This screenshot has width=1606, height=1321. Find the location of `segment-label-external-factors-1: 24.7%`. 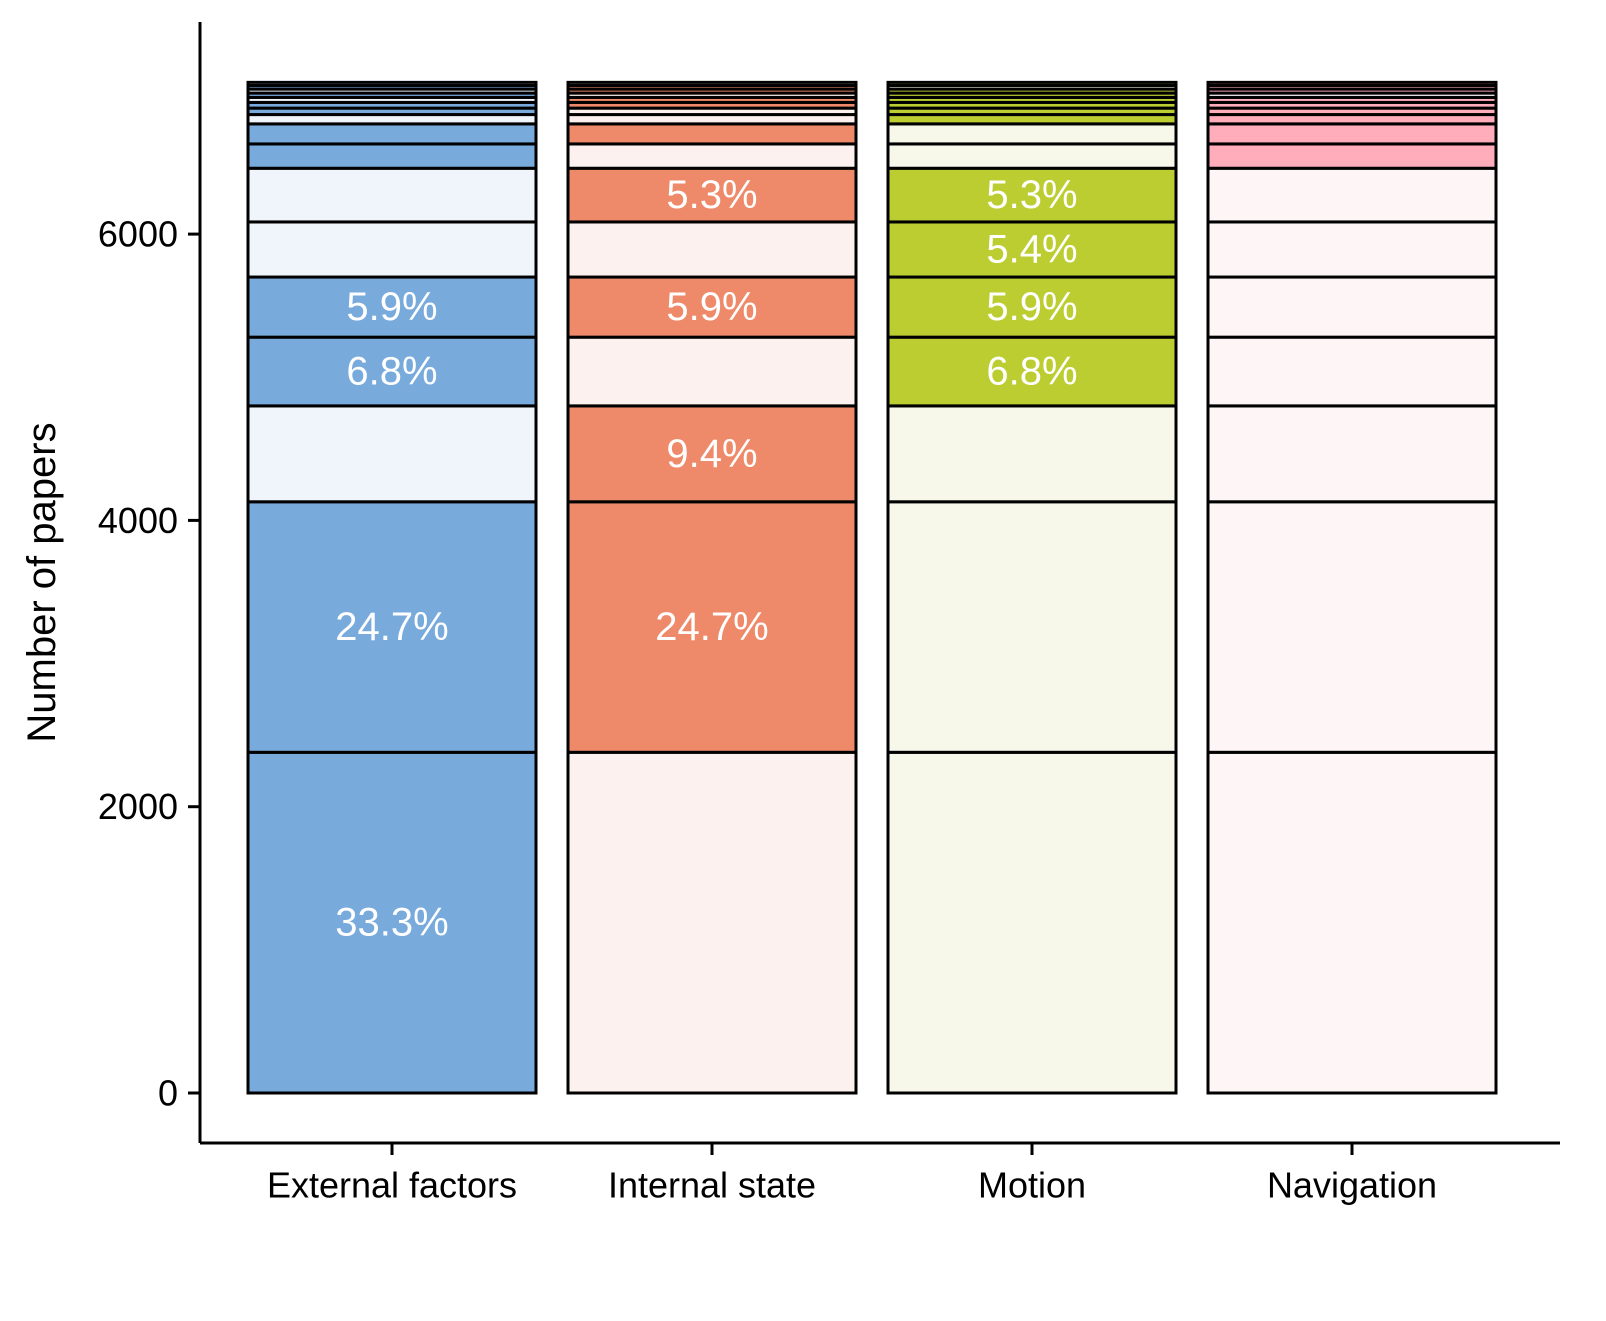

segment-label-external-factors-1: 24.7% is located at coordinates (391, 627).